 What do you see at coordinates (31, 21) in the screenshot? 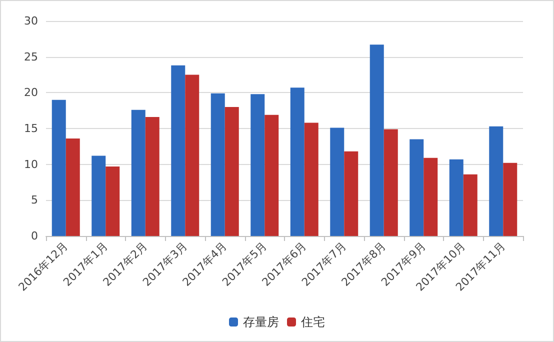
I see `y-tick-label: 30` at bounding box center [31, 21].